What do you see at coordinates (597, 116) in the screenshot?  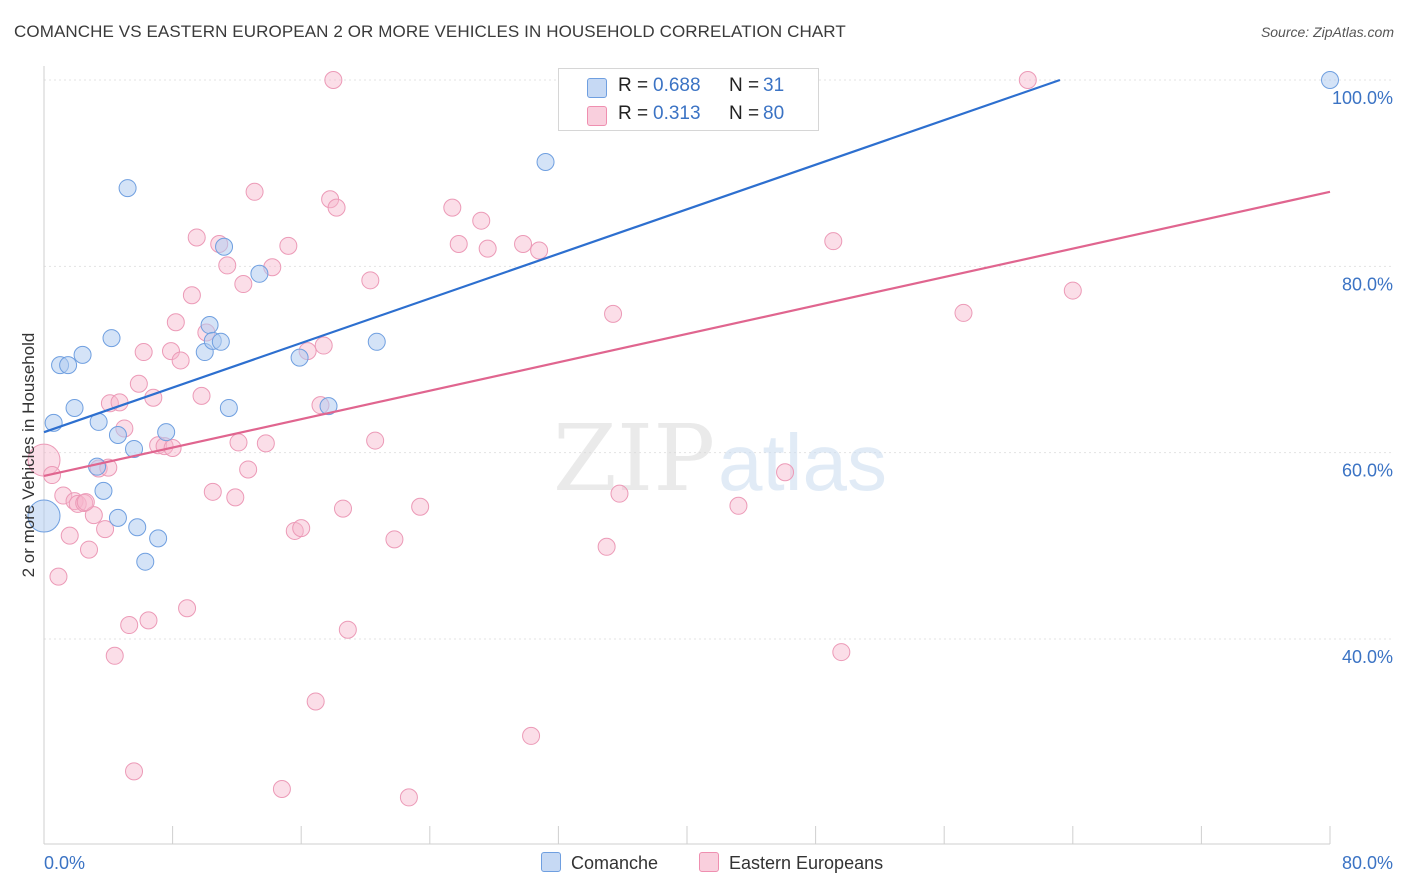 I see `eastern-swatch` at bounding box center [597, 116].